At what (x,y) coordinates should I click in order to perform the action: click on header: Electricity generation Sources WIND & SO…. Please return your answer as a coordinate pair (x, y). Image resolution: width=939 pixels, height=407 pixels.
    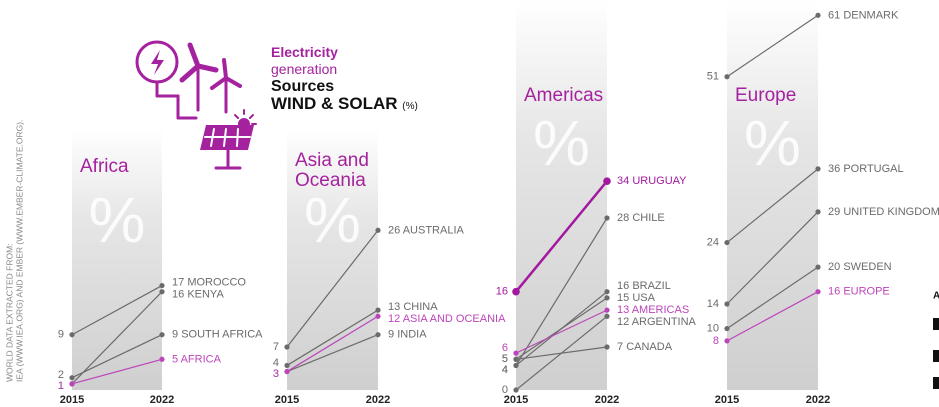
    Looking at the image, I should click on (344, 79).